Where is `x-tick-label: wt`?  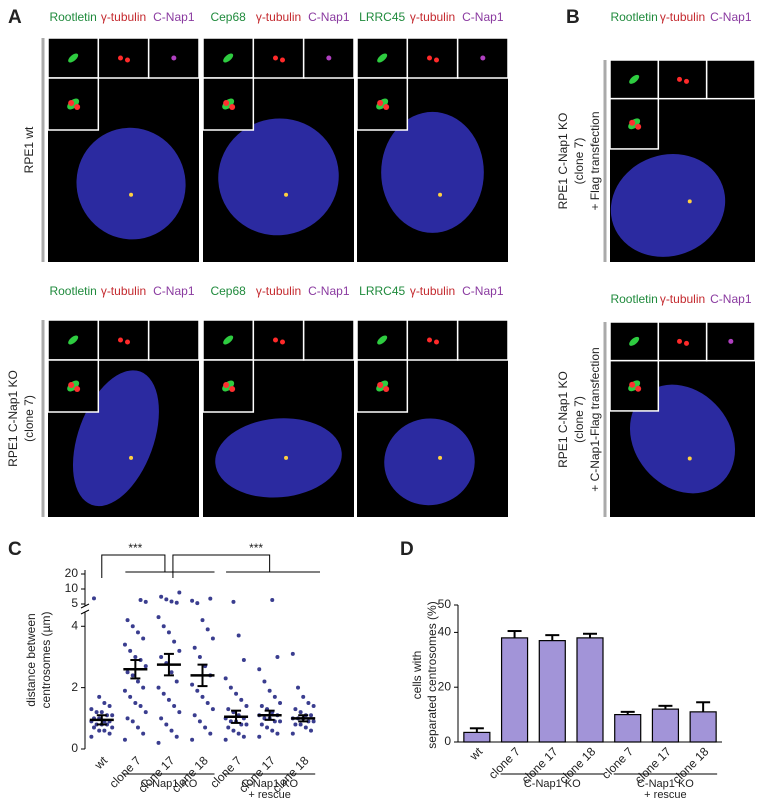 x-tick-label: wt is located at coordinates (101, 763).